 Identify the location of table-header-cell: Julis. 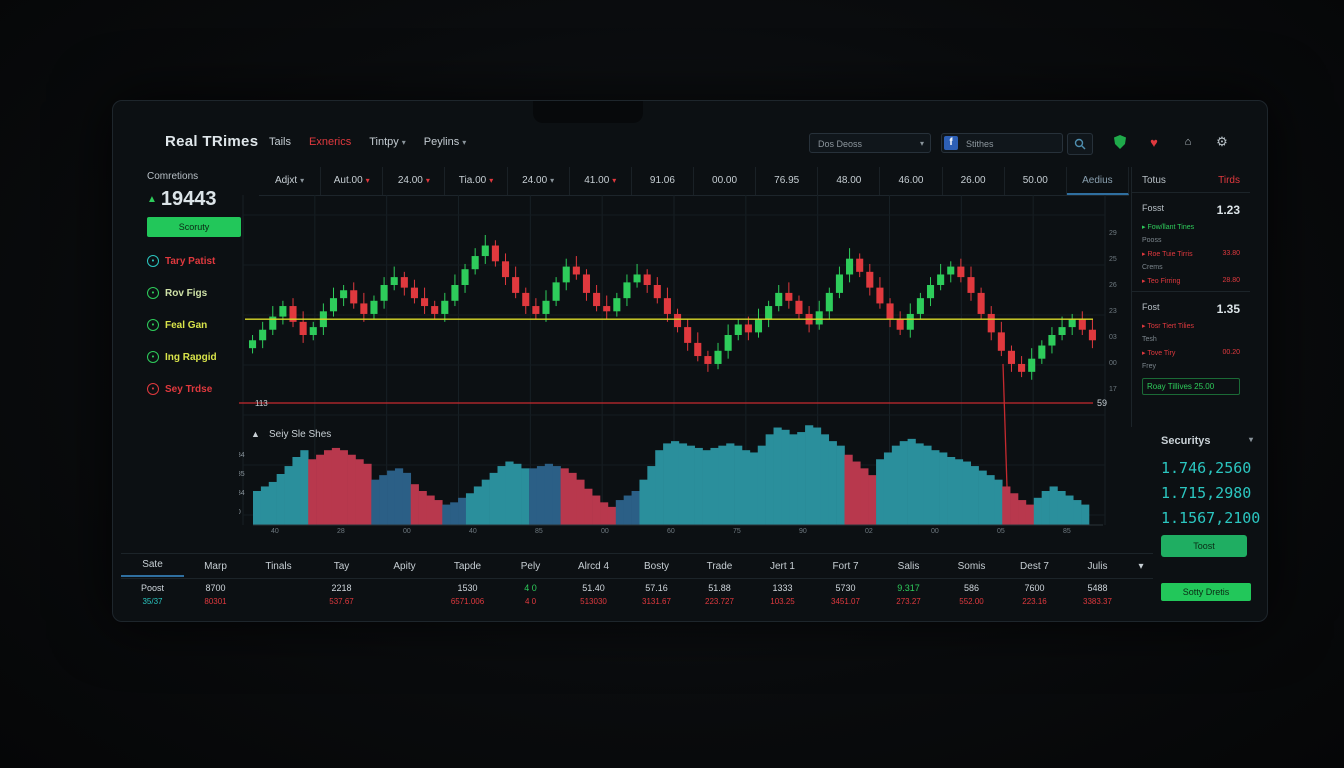
(1097, 566).